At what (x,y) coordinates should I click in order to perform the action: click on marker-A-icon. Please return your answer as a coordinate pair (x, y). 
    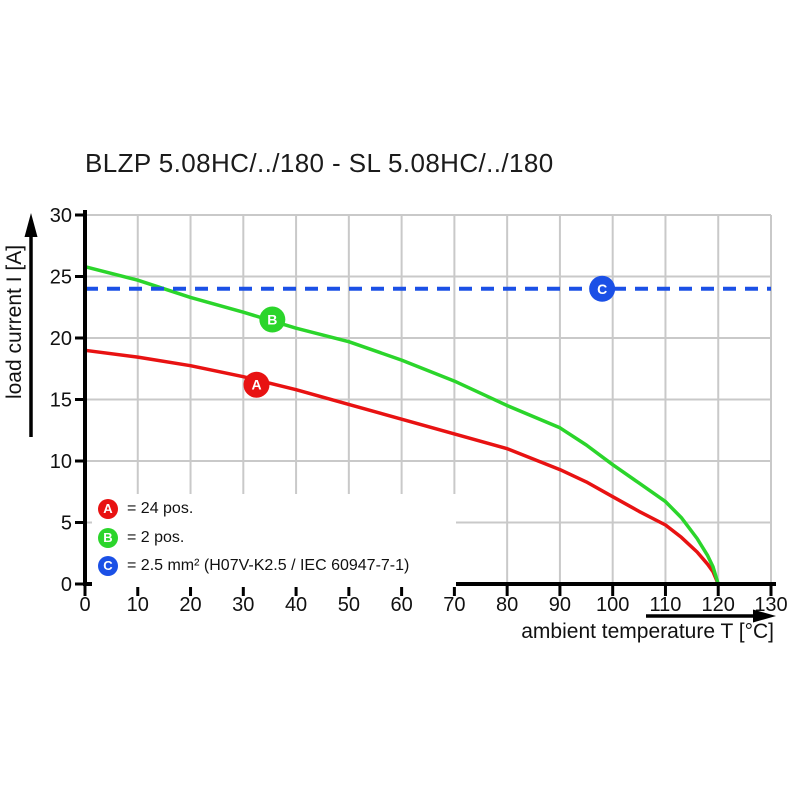
    Looking at the image, I should click on (256, 384).